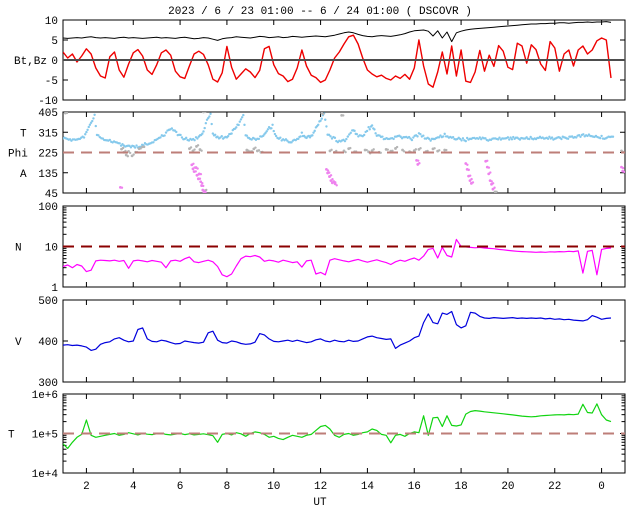 This screenshot has height=512, width=640. What do you see at coordinates (320, 503) in the screenshot?
I see `x-axis-label: UT` at bounding box center [320, 503].